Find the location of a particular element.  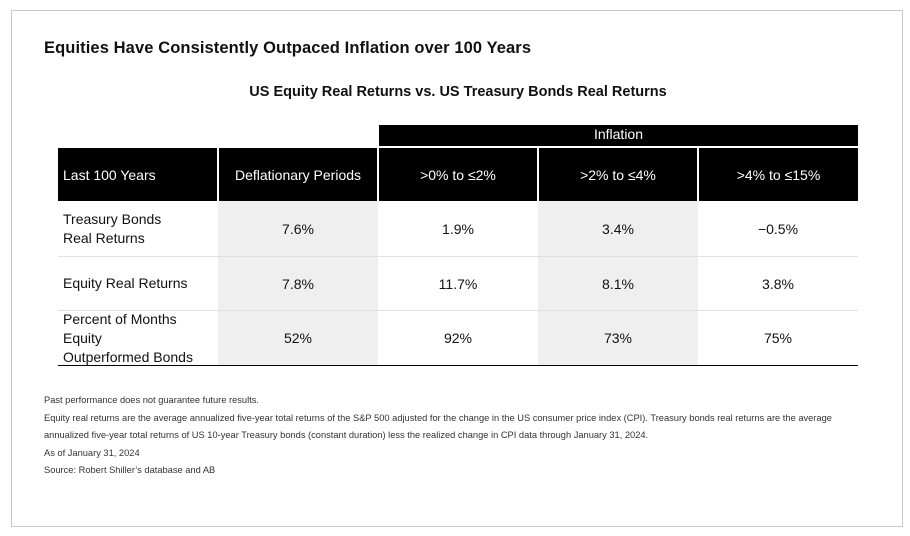

table-cell: 8.1% is located at coordinates (618, 283).